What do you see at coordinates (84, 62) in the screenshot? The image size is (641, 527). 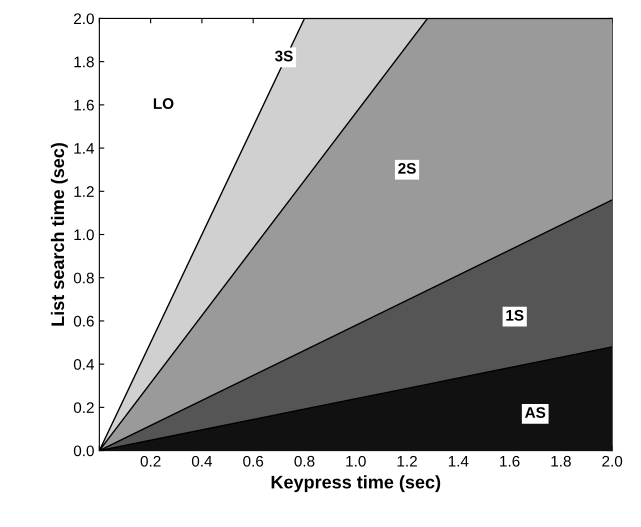 I see `y-tick-label: 1.8` at bounding box center [84, 62].